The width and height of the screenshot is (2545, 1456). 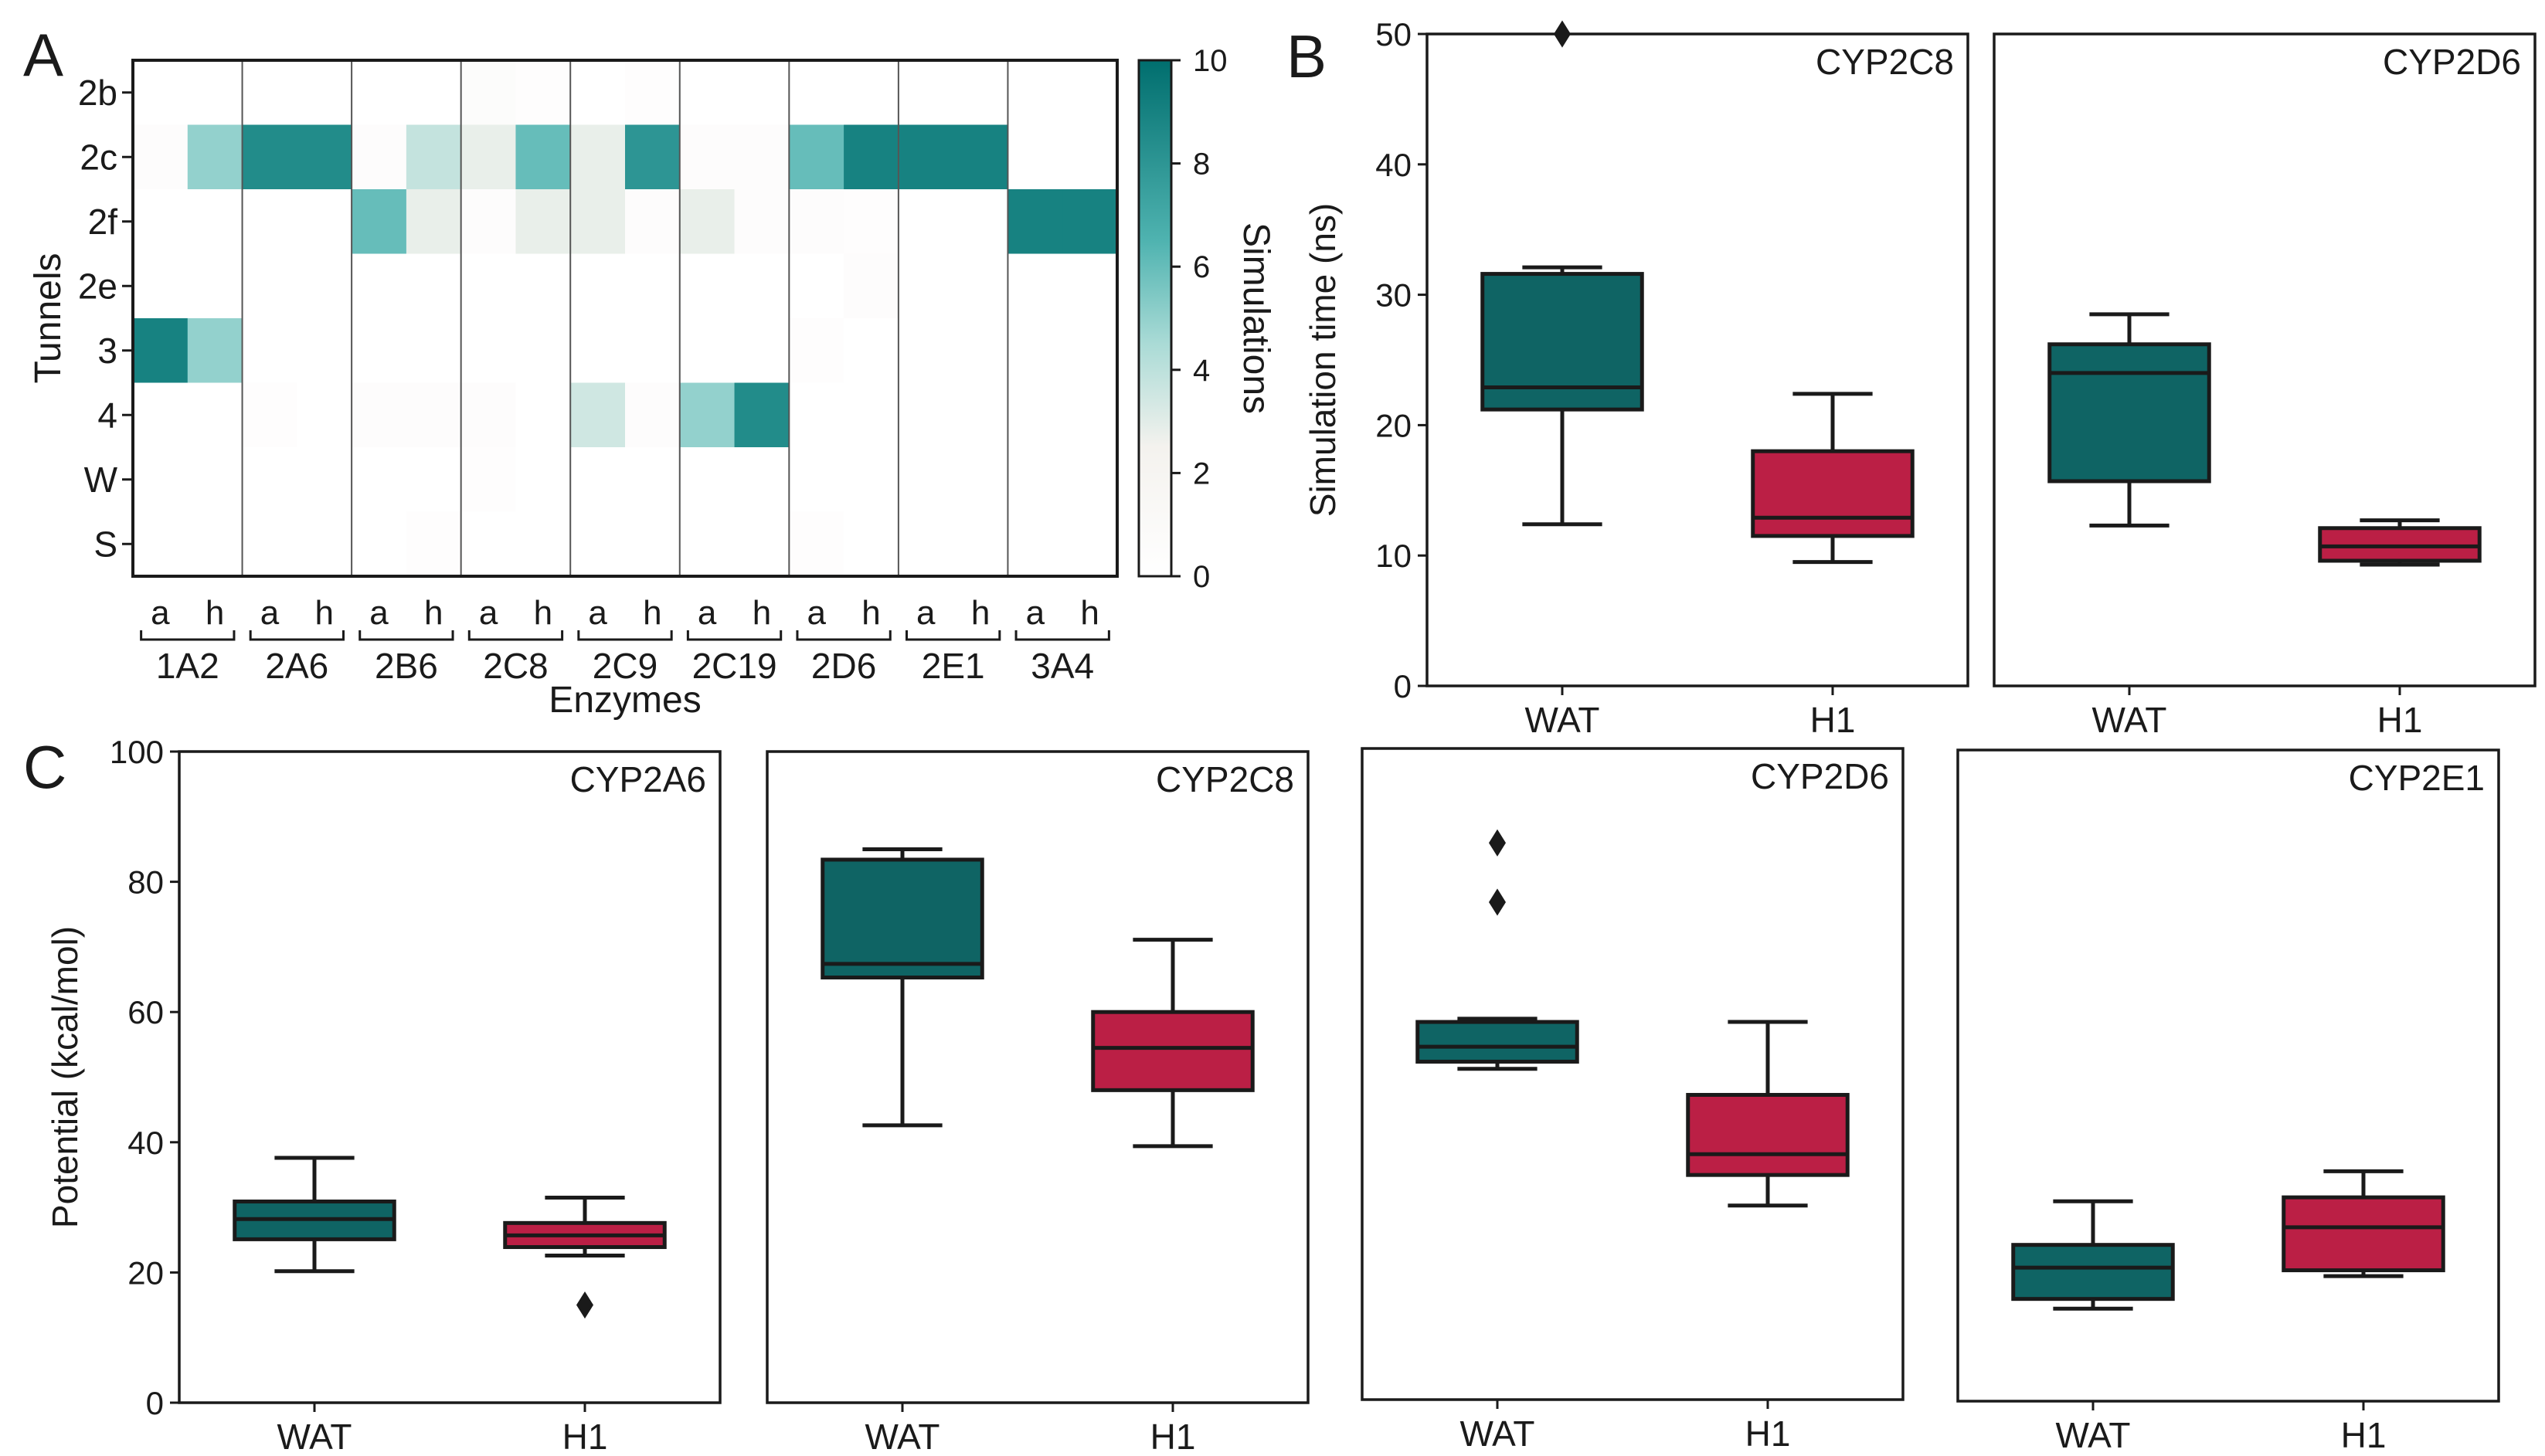 What do you see at coordinates (1255, 318) in the screenshot?
I see `colorbar-label: Simulations` at bounding box center [1255, 318].